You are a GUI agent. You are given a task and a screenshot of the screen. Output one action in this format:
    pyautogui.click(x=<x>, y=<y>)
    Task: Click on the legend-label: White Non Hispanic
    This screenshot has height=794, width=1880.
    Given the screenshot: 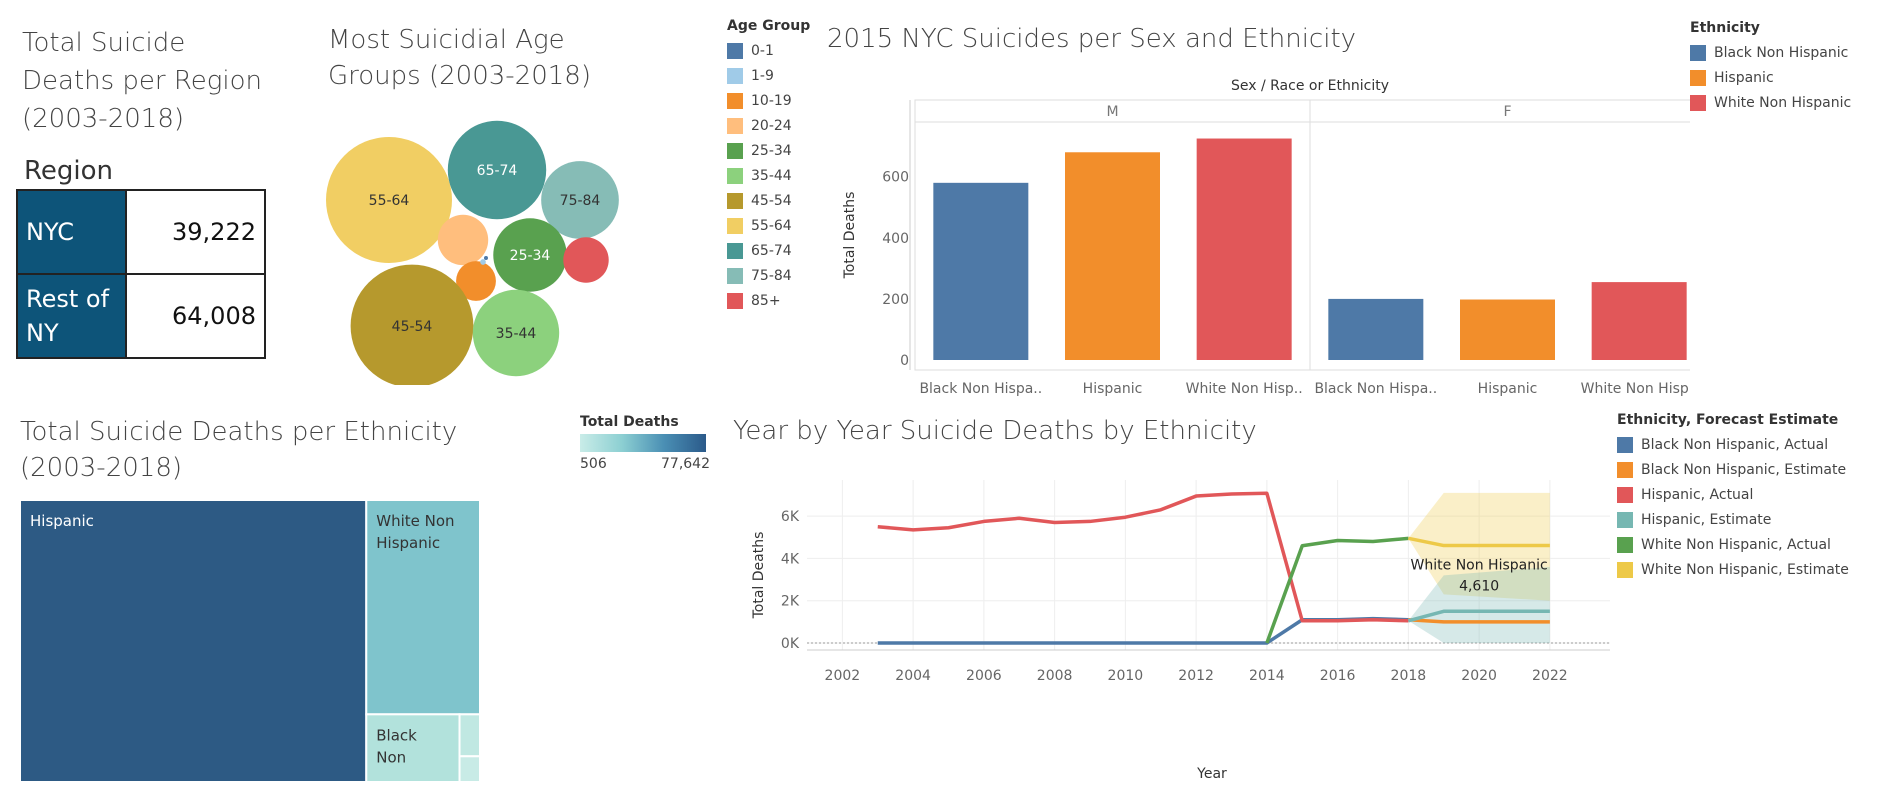 What is the action you would take?
    pyautogui.click(x=1783, y=102)
    